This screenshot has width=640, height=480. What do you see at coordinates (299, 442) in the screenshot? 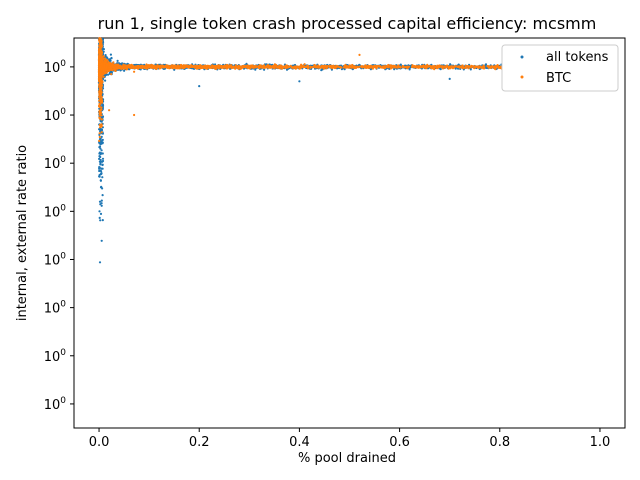
I see `x-tick-label: 0.4` at bounding box center [299, 442].